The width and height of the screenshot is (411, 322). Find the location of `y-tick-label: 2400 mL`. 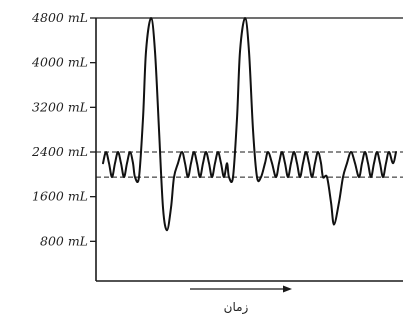

y-tick-label: 2400 mL is located at coordinates (59, 151).